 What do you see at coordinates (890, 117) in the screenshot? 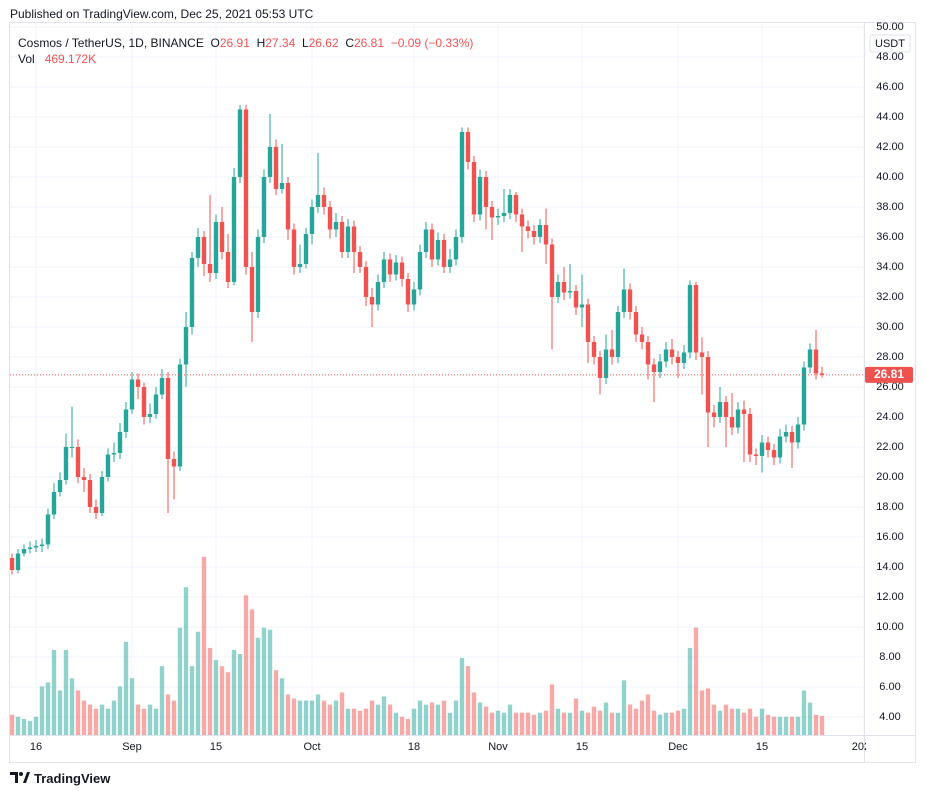
I see `y-tick-label: 44.00` at bounding box center [890, 117].